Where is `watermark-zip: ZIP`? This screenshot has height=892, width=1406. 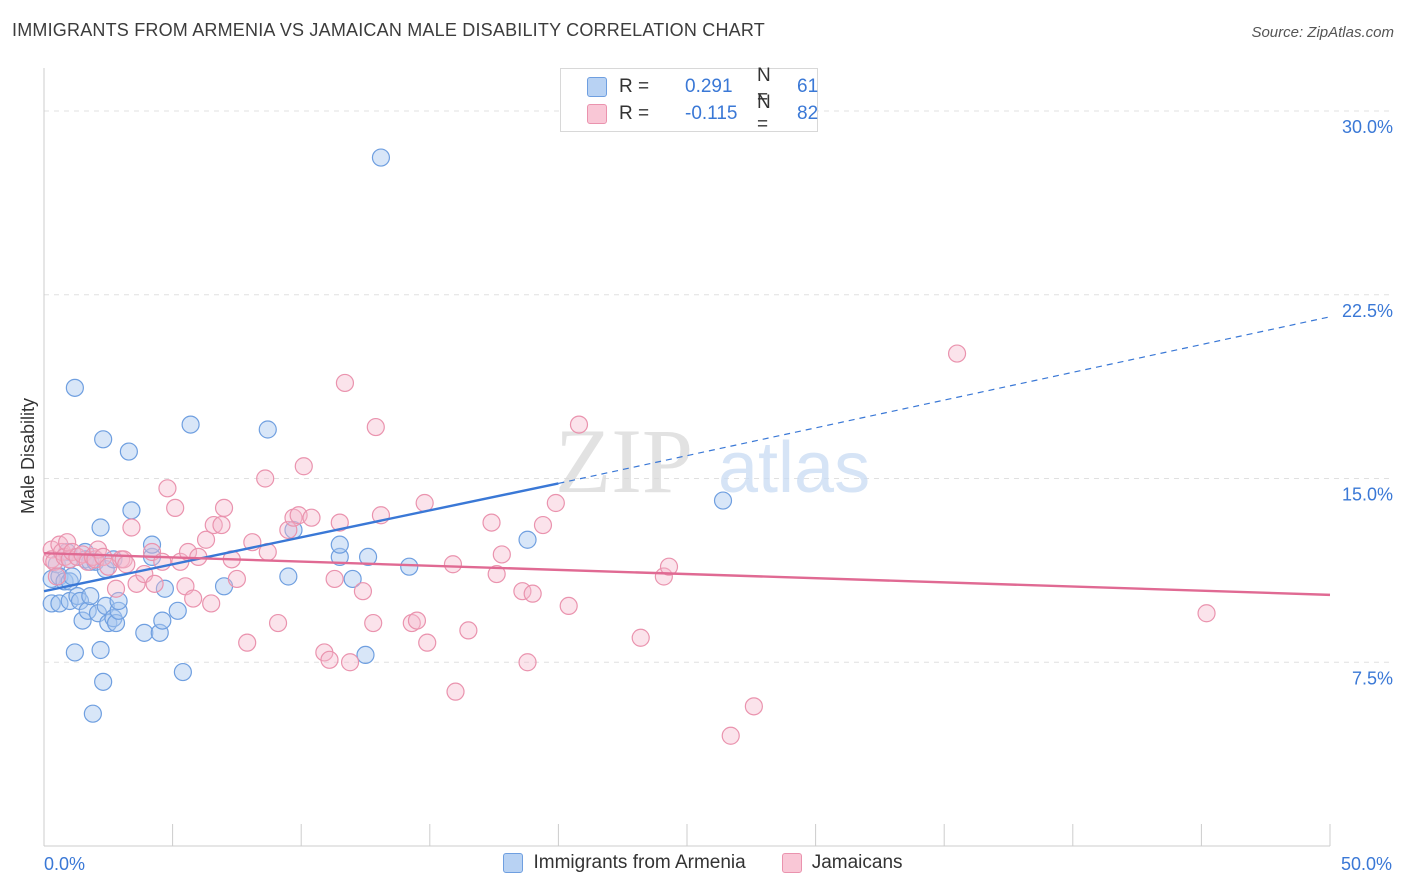 watermark-zip: ZIP is located at coordinates (624, 461).